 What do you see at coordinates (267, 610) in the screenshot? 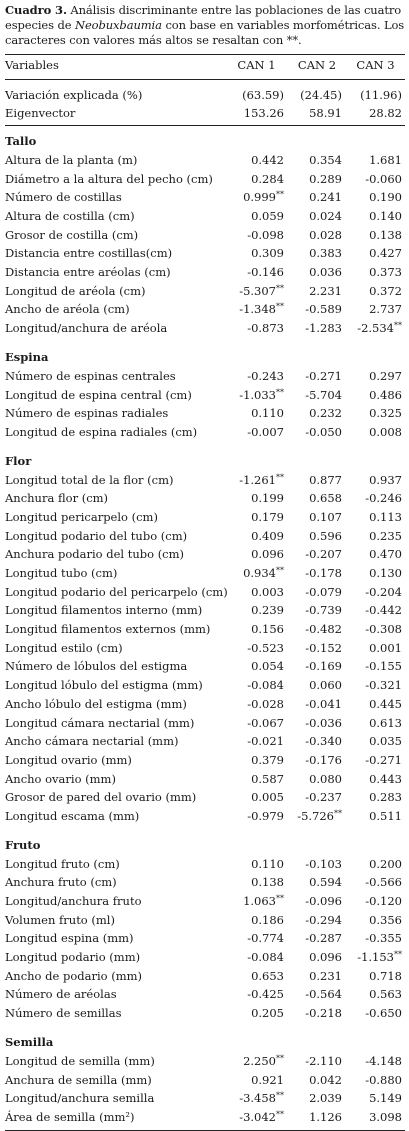
I see `cell-can1: 0.239` at bounding box center [267, 610].